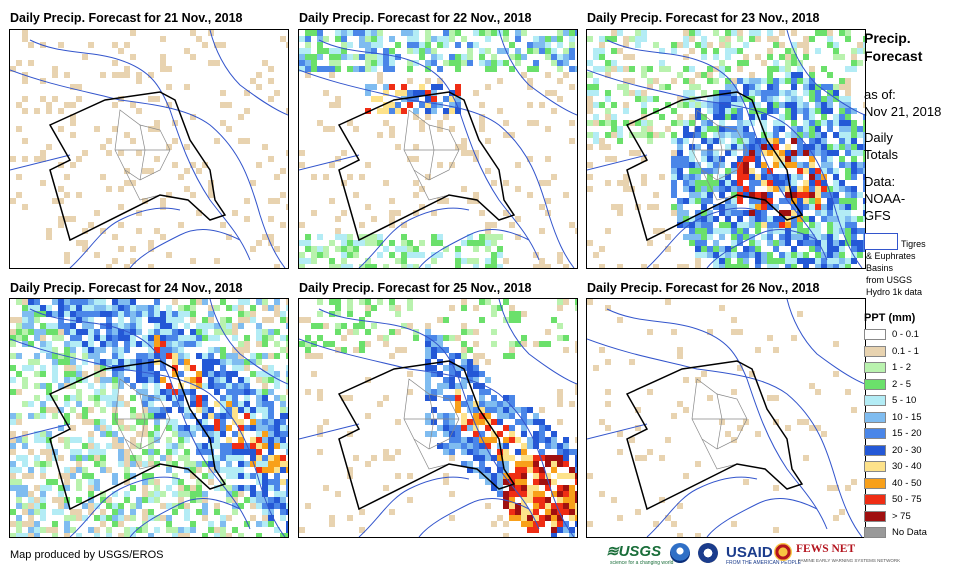 The height and width of the screenshot is (576, 967). What do you see at coordinates (893, 56) in the screenshot?
I see `sidebar-title-line2: Forecast` at bounding box center [893, 56].